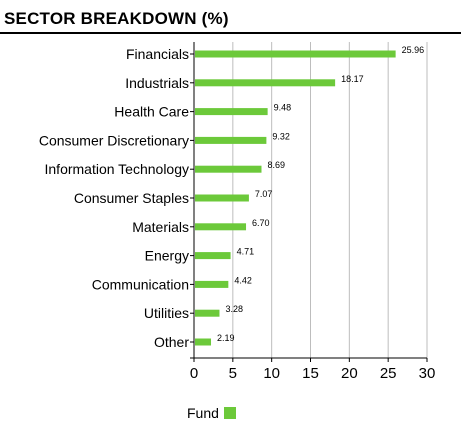 Image resolution: width=461 pixels, height=427 pixels. What do you see at coordinates (131, 198) in the screenshot?
I see `category-label: Consumer Staples` at bounding box center [131, 198].